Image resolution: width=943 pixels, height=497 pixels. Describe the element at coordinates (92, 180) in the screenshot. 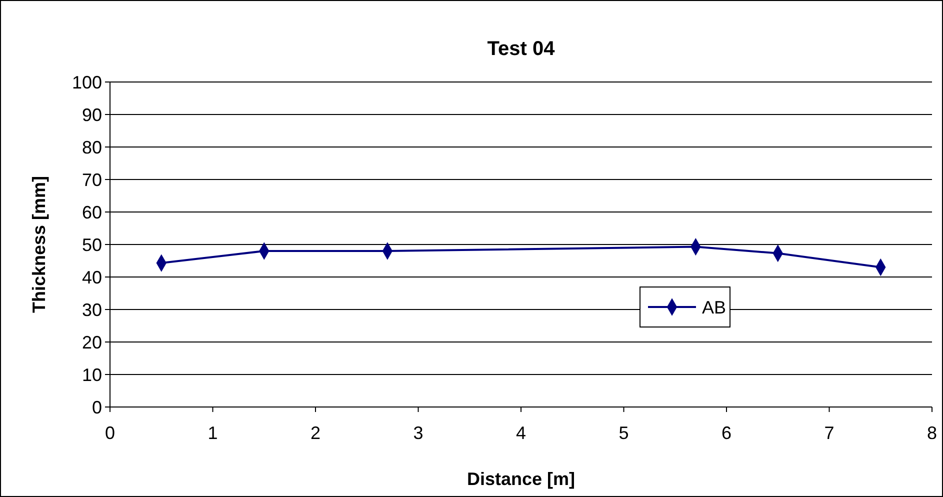

I see `y-tick-label: 70` at that location.